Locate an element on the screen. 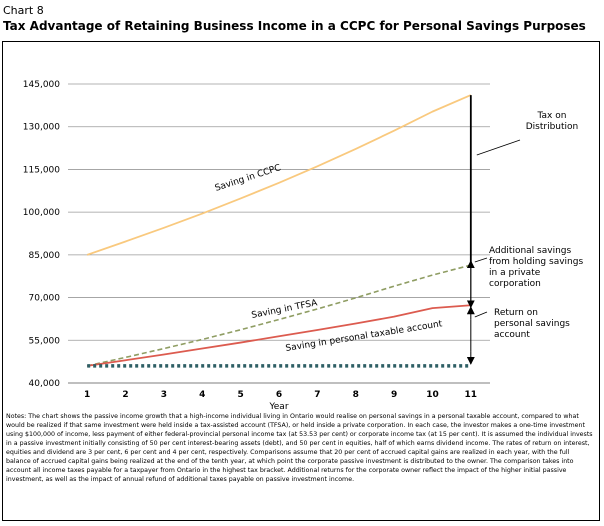 The height and width of the screenshot is (526, 604). y-tick-label: 40,000 is located at coordinates (45, 384).